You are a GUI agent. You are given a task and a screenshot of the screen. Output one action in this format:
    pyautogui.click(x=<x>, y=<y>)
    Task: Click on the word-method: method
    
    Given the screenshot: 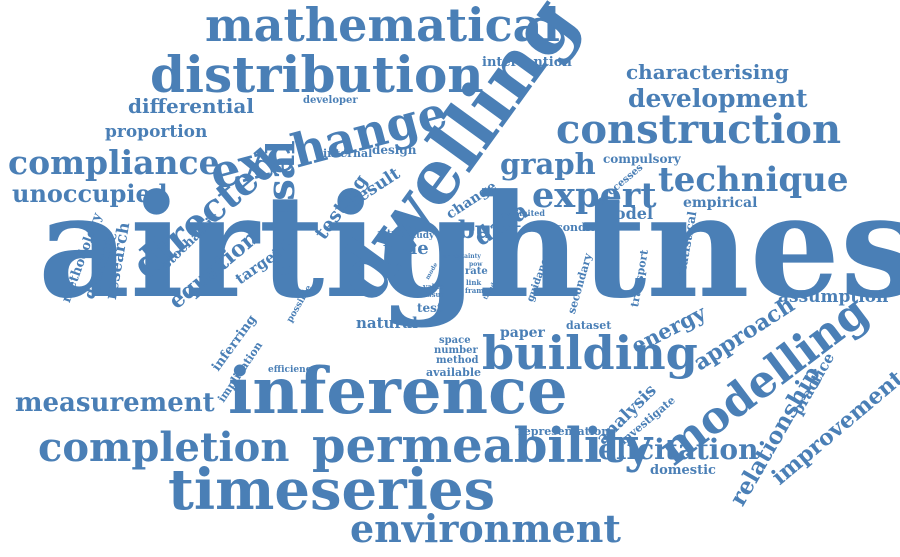 What is the action you would take?
    pyautogui.click(x=457, y=360)
    